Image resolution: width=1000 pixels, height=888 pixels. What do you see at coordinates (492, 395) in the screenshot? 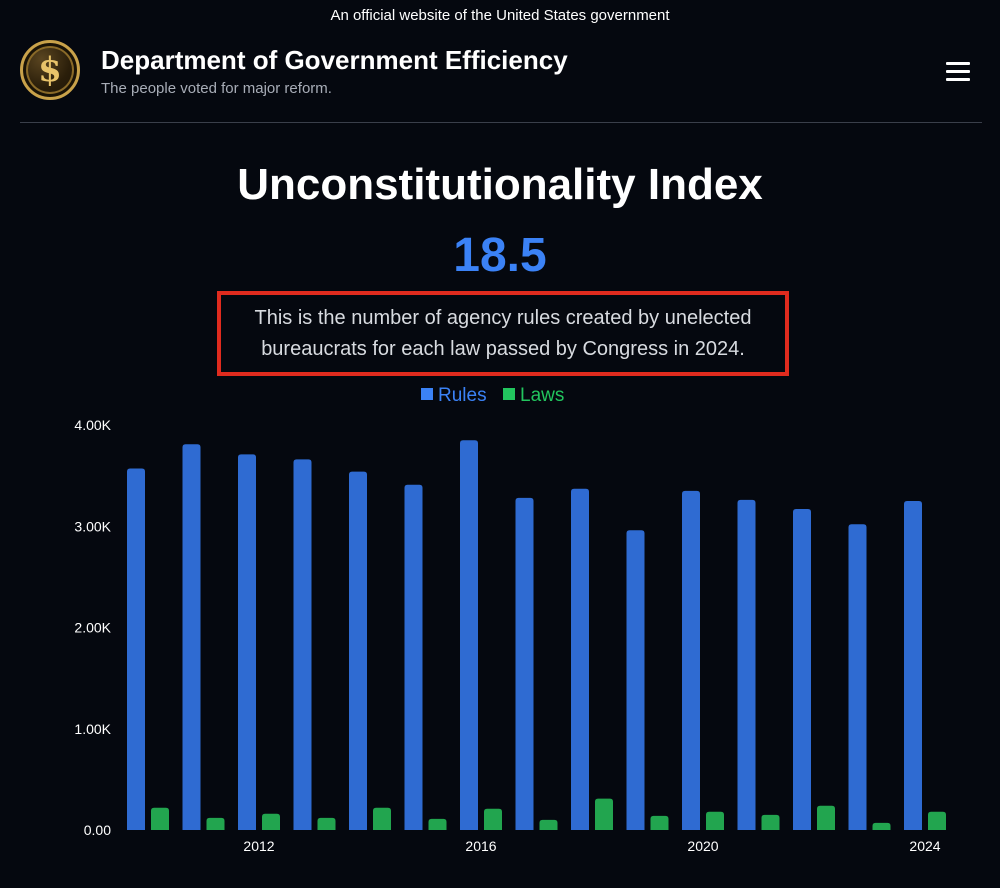
I see `chart-legend: Rules Laws` at bounding box center [492, 395].